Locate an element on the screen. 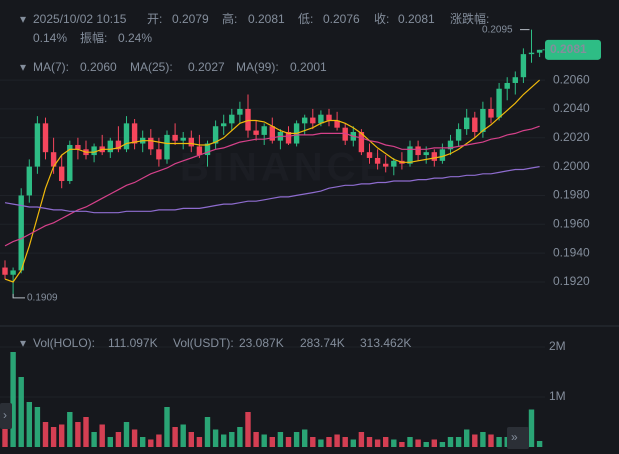 The width and height of the screenshot is (619, 454). y-tick-label: 2M is located at coordinates (557, 346).